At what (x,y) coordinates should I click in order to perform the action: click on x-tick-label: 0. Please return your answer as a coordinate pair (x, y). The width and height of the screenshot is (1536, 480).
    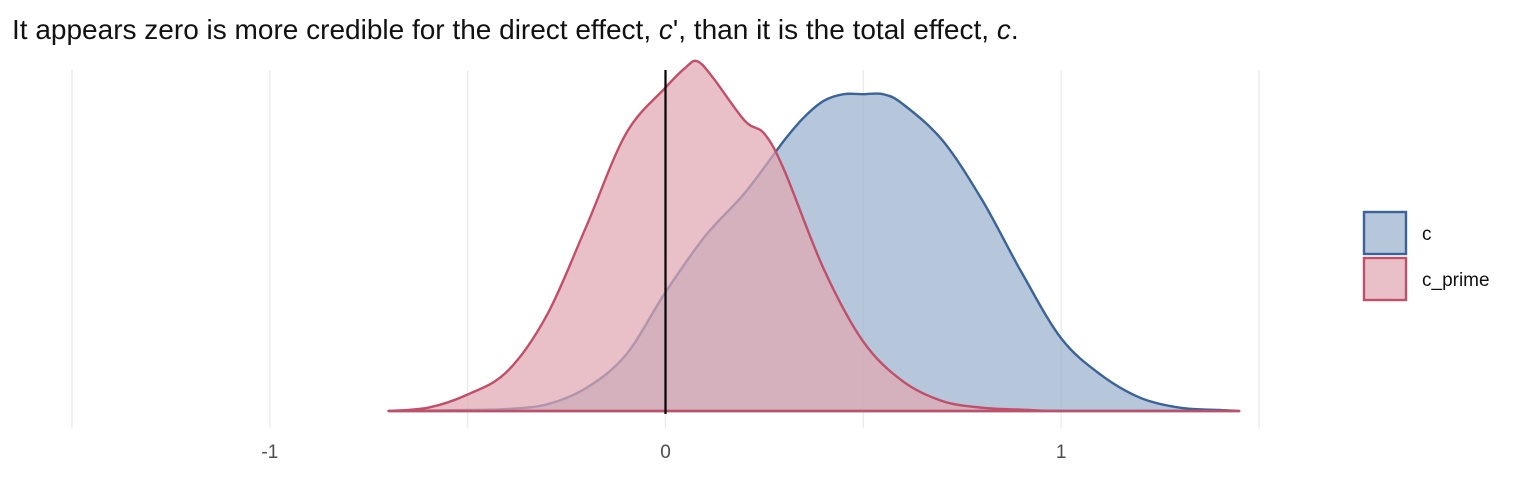
    Looking at the image, I should click on (665, 452).